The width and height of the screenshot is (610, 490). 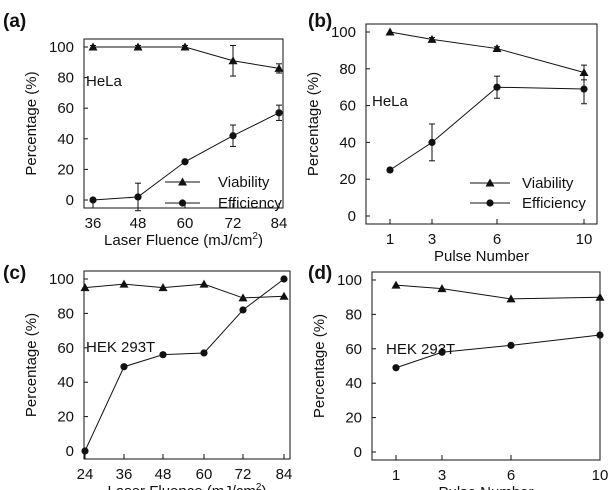 I want to click on panel-label: (c), so click(x=14, y=273).